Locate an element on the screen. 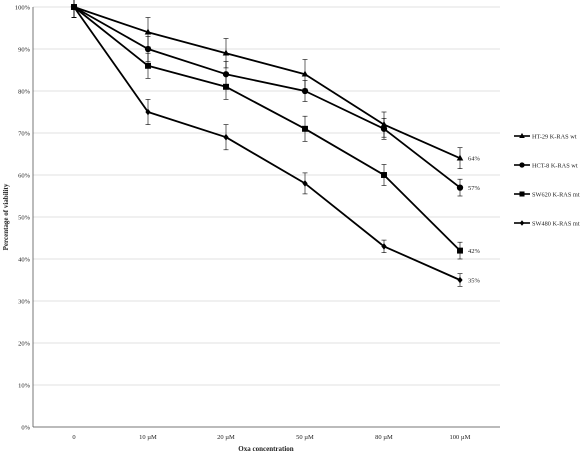  x-tick-label: 100 µM is located at coordinates (460, 437).